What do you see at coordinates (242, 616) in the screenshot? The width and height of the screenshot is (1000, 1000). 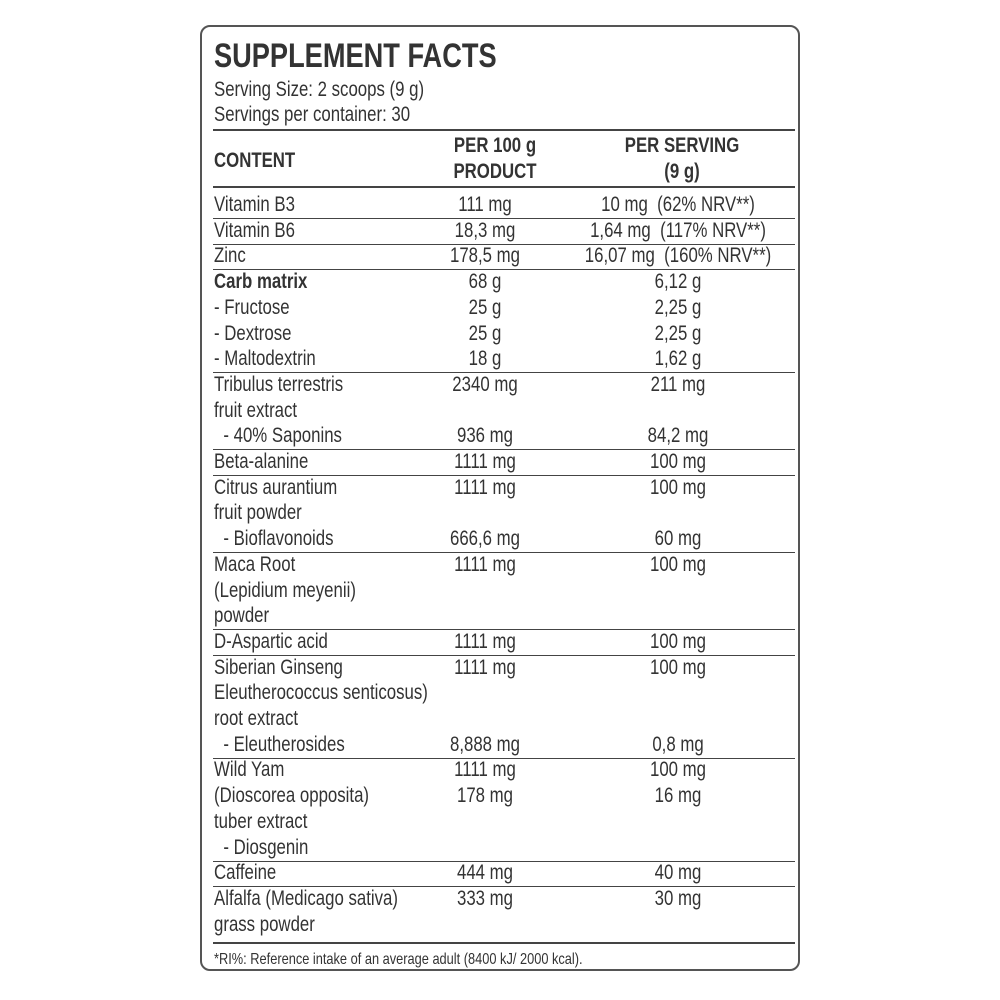 I see `ingredient-name: powder` at bounding box center [242, 616].